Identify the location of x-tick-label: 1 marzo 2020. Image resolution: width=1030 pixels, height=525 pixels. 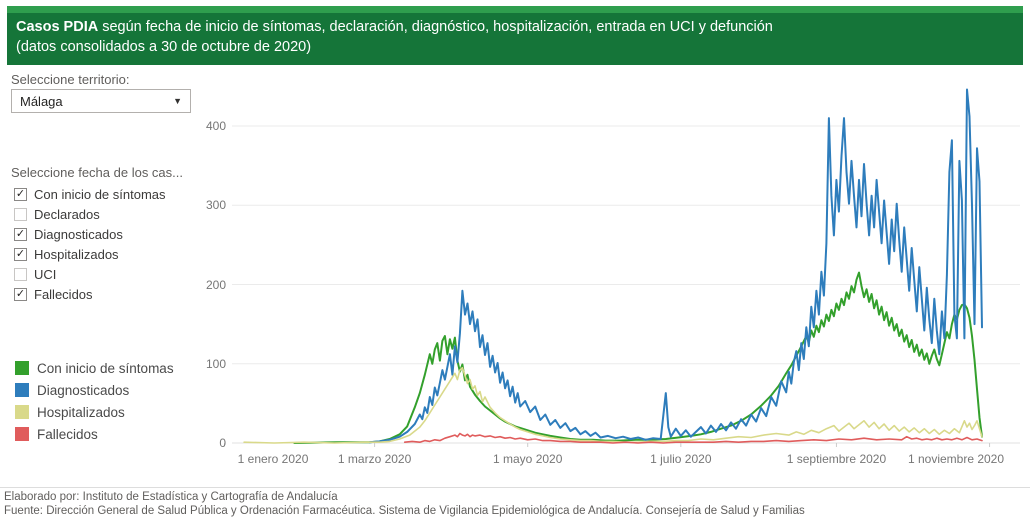
(374, 459).